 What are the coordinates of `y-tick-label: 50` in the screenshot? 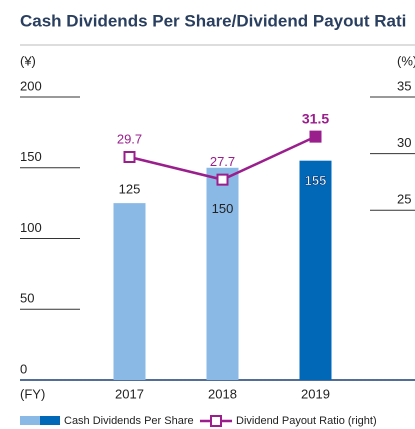 It's located at (27, 298).